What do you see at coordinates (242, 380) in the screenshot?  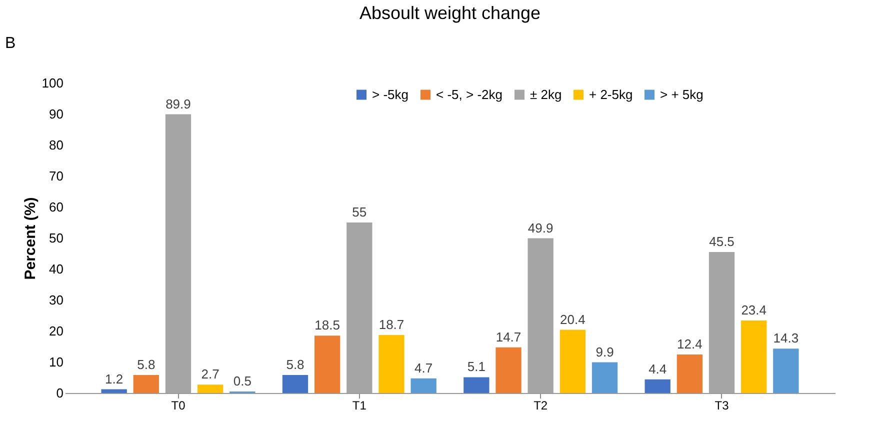 I see `data-label: 0.5` at bounding box center [242, 380].